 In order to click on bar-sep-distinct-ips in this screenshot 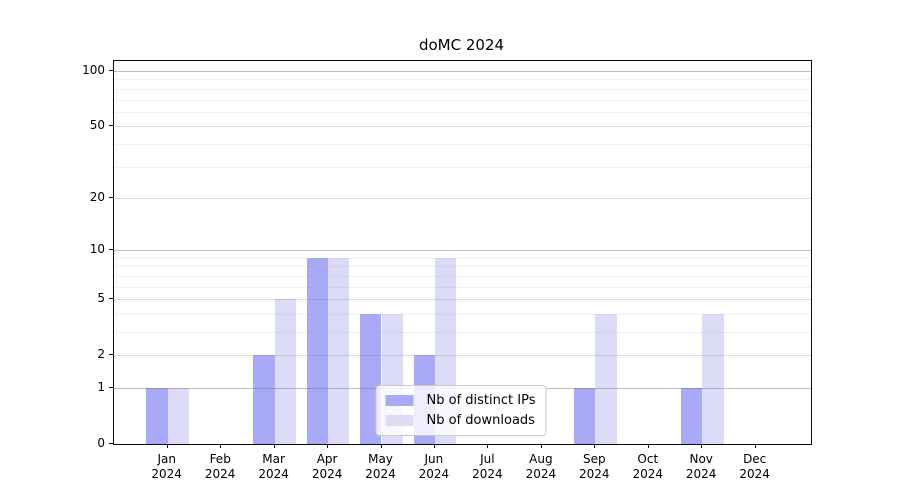, I will do `click(584, 416)`.